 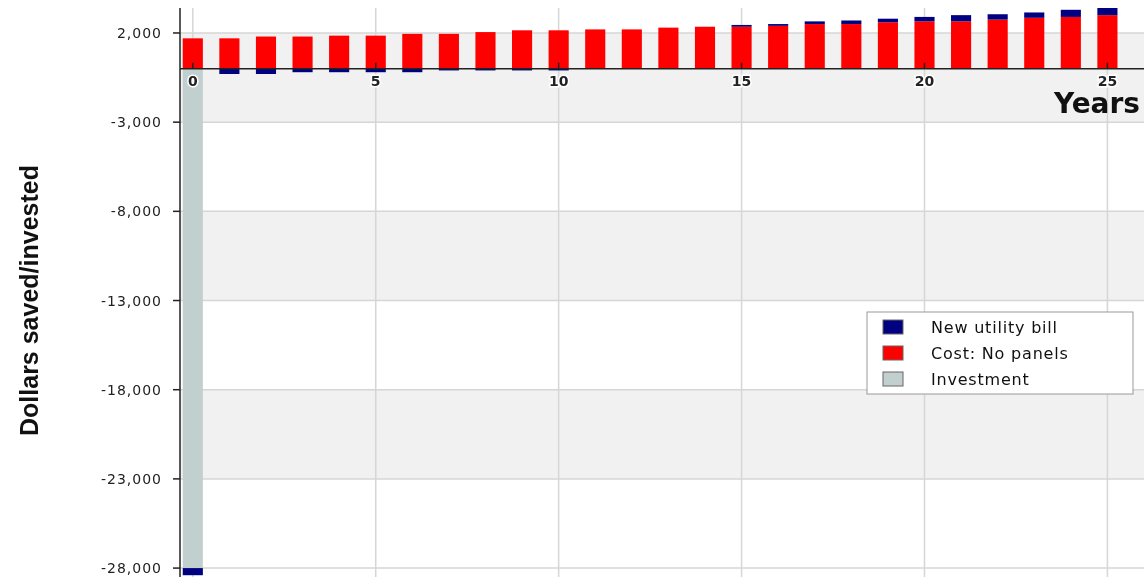 I want to click on x-tick-label: 5, so click(x=375, y=80).